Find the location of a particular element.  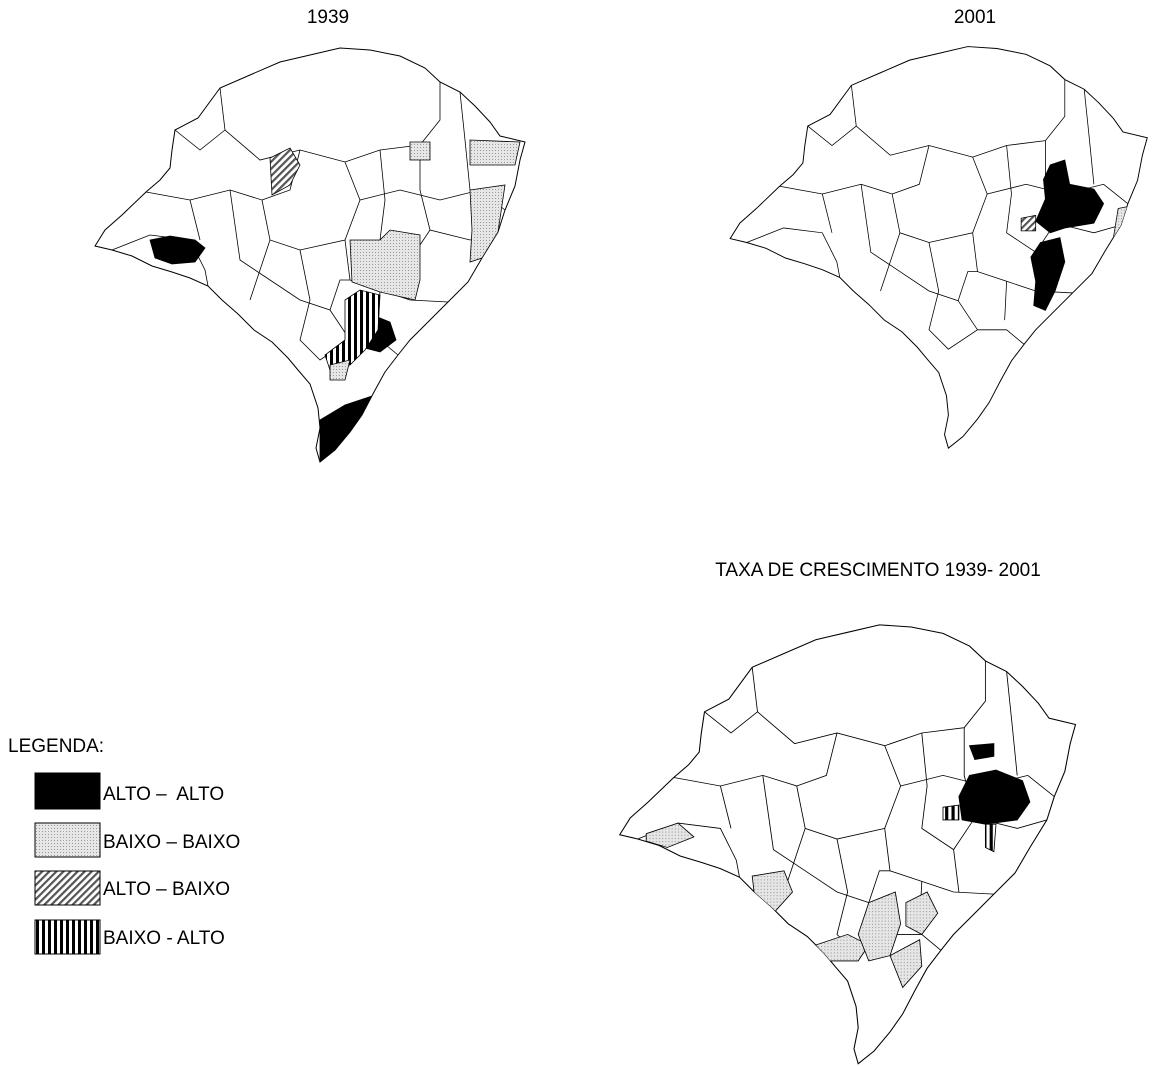

map-title: 1939 is located at coordinates (328, 17).